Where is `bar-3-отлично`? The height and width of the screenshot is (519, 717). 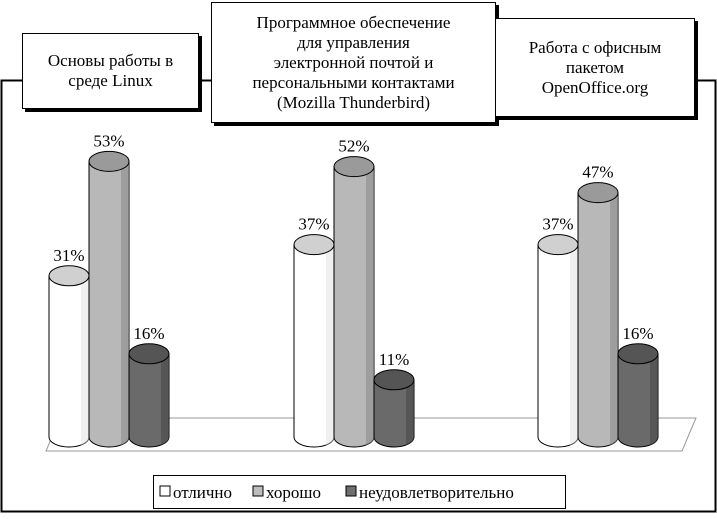 bar-3-отлично is located at coordinates (558, 341).